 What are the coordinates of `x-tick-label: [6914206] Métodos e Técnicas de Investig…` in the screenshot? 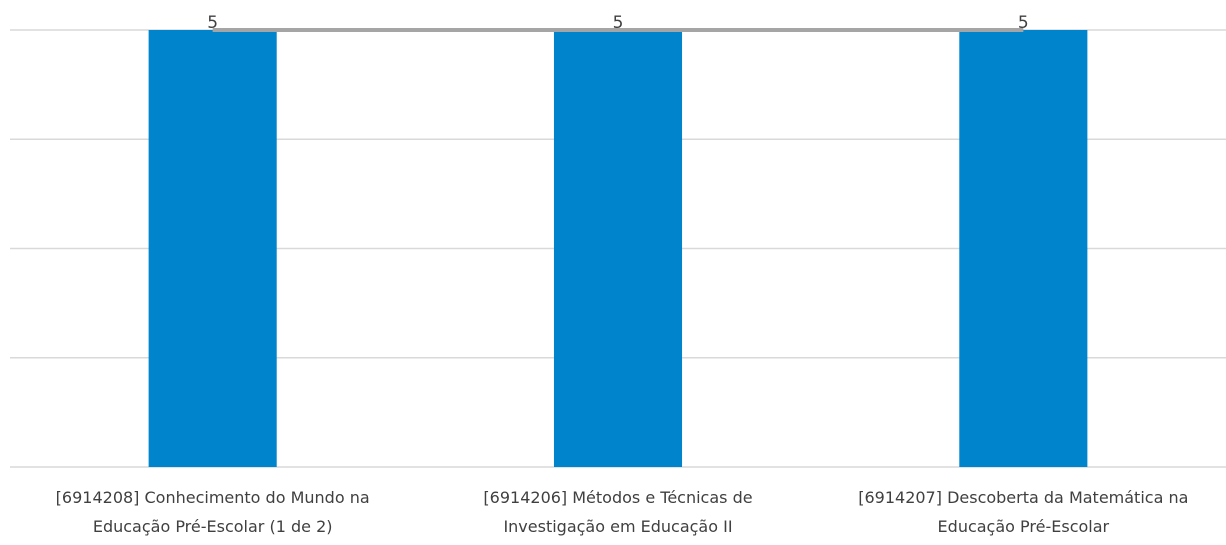 It's located at (618, 512).